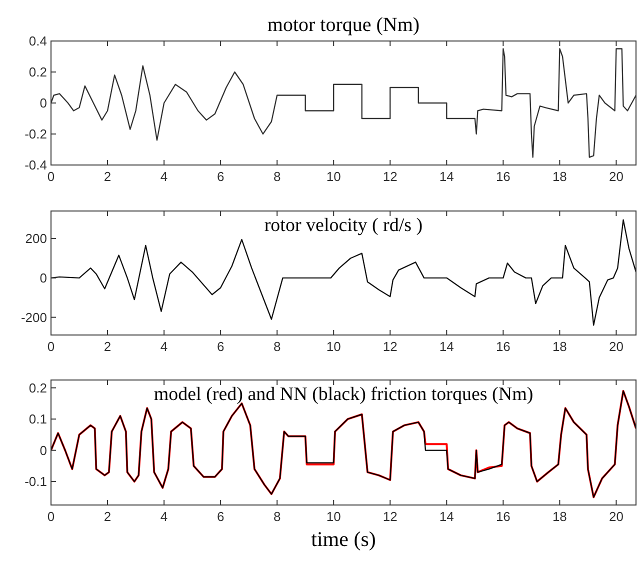 The width and height of the screenshot is (638, 563). What do you see at coordinates (35, 165) in the screenshot?
I see `y-tick-label: -0.4` at bounding box center [35, 165].